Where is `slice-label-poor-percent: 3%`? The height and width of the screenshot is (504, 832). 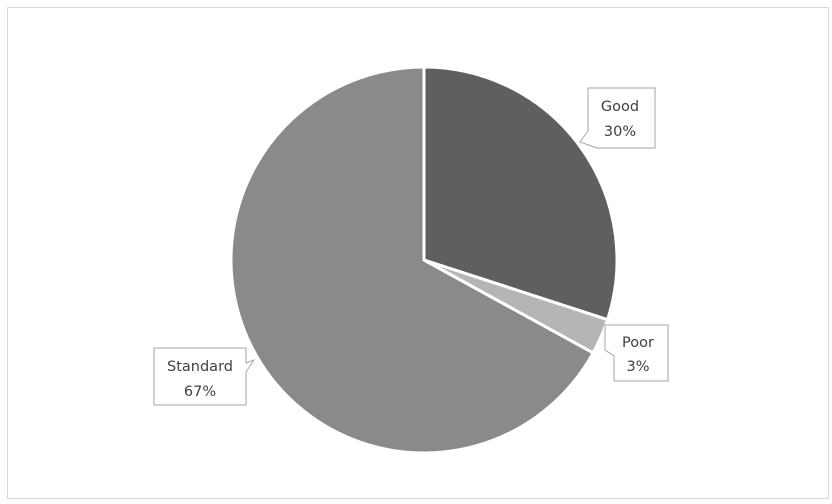
slice-label-poor-percent: 3% is located at coordinates (637, 367).